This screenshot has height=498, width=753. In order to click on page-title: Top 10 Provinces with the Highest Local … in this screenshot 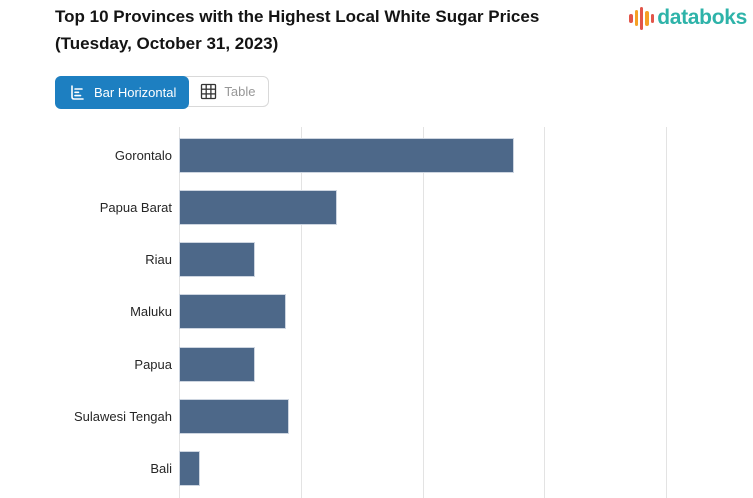, I will do `click(337, 30)`.